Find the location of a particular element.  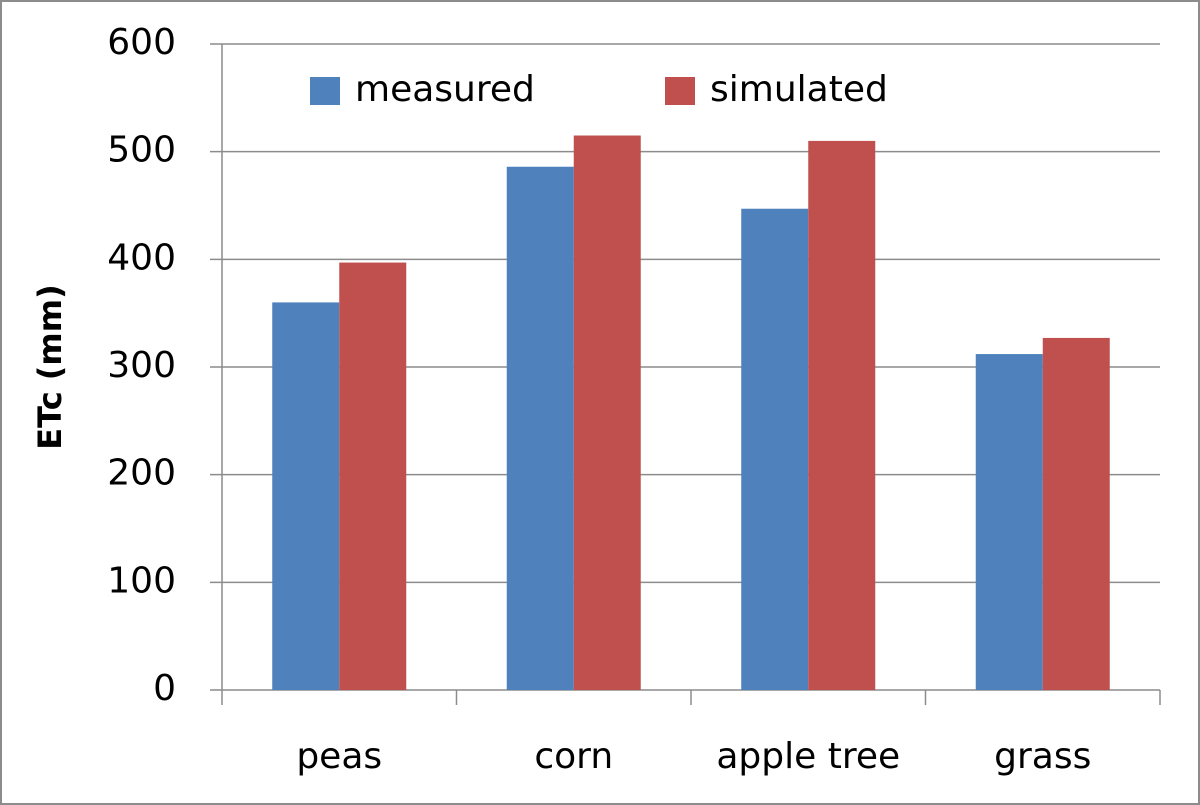

y-tick-label: 200 is located at coordinates (141, 473).